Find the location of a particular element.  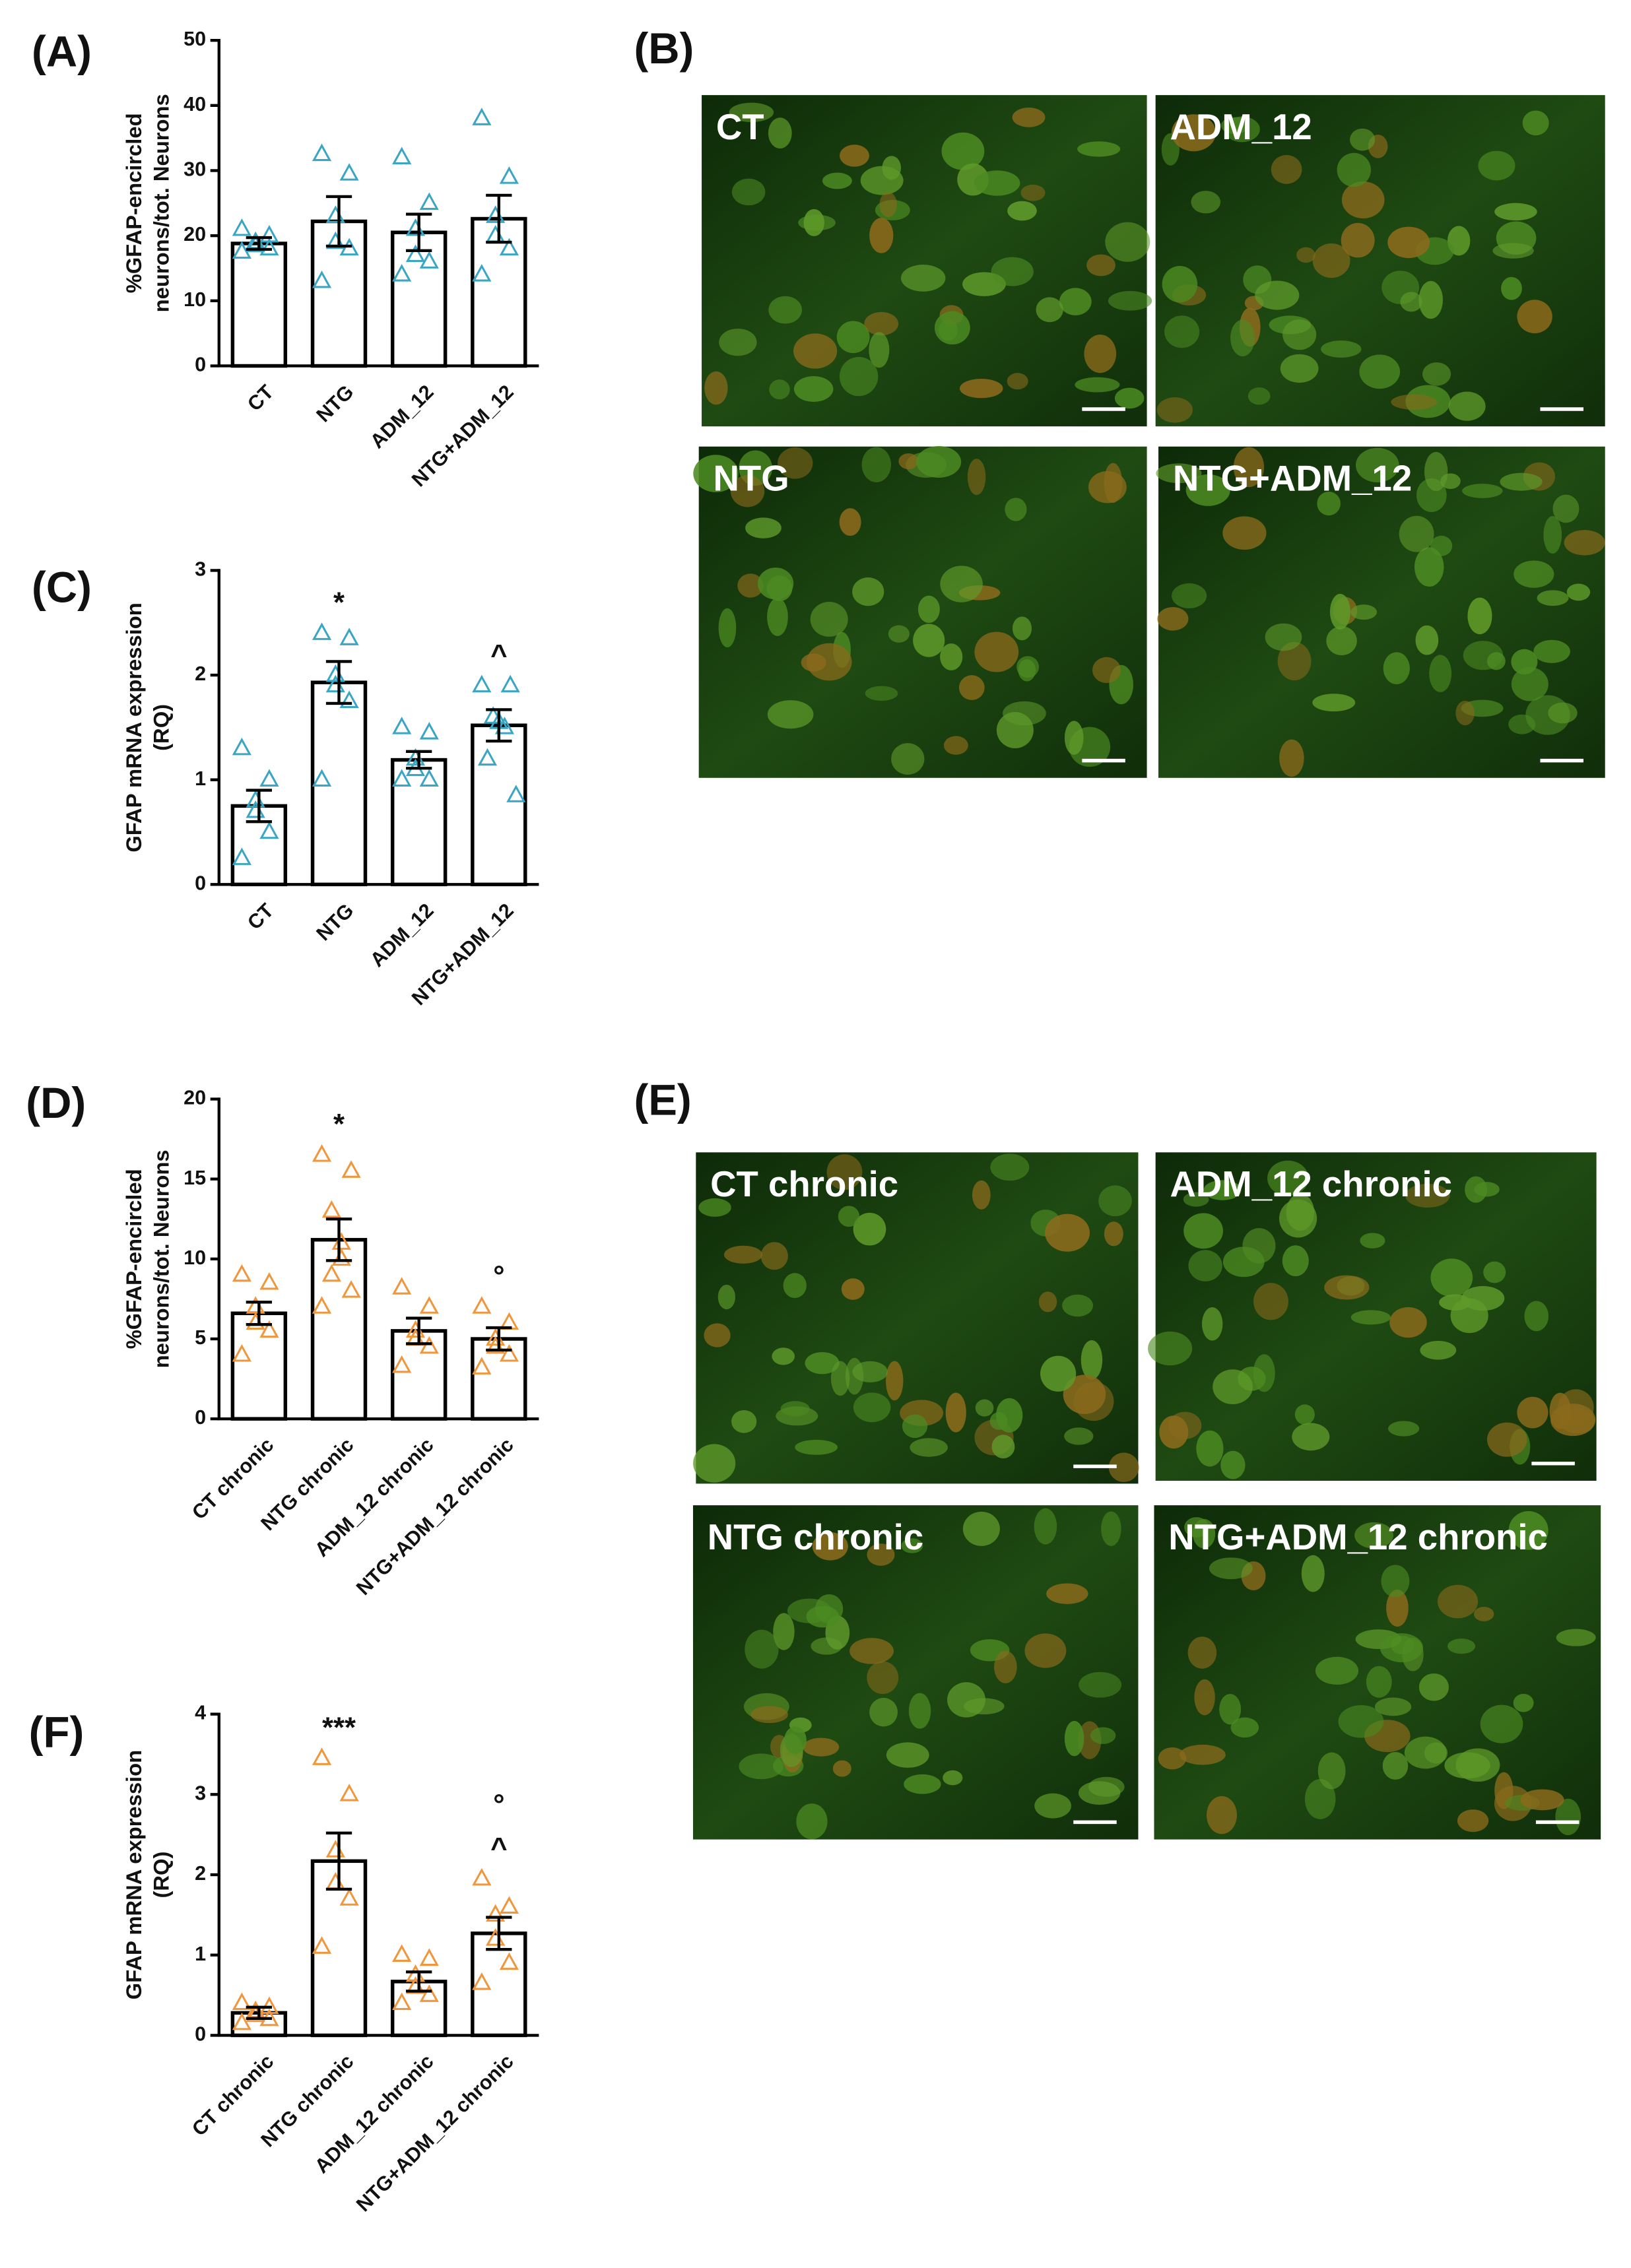

y-tick-label: 0 is located at coordinates (200, 2035).